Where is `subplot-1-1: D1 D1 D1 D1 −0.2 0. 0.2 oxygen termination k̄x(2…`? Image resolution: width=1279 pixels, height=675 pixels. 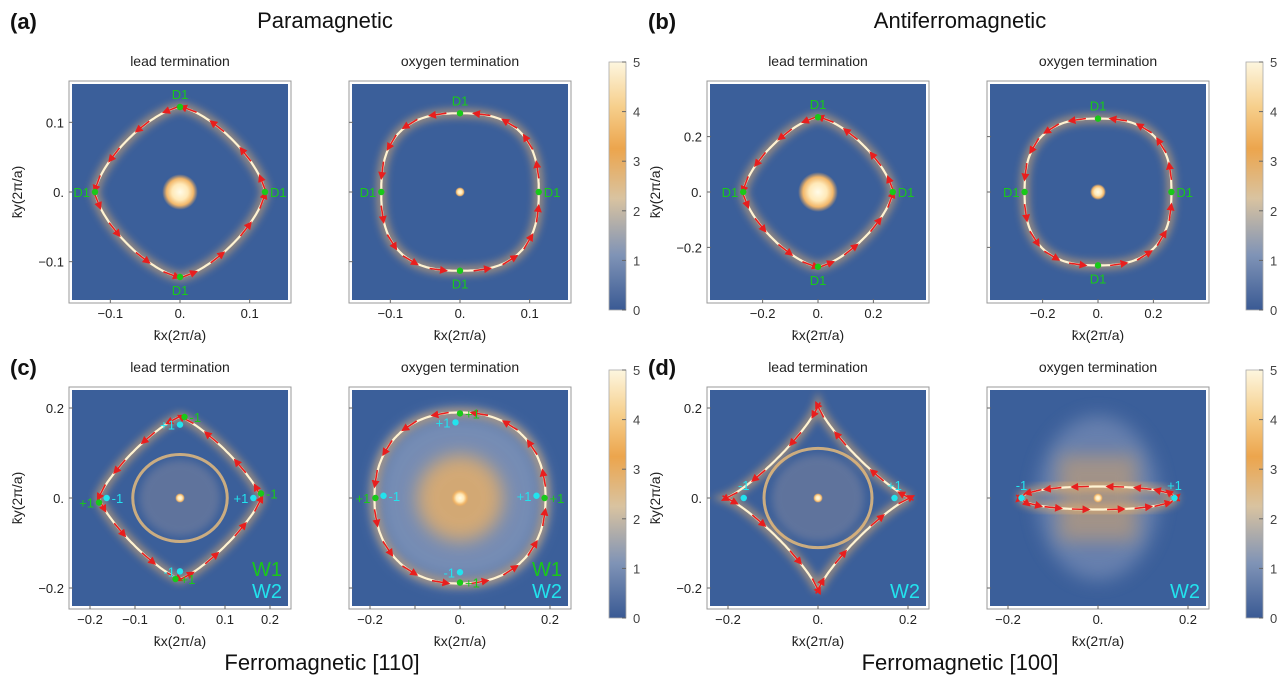 subplot-1-1: D1 D1 D1 D1 −0.2 0. 0.2 oxygen termination k̄x(2… is located at coordinates (1098, 198).